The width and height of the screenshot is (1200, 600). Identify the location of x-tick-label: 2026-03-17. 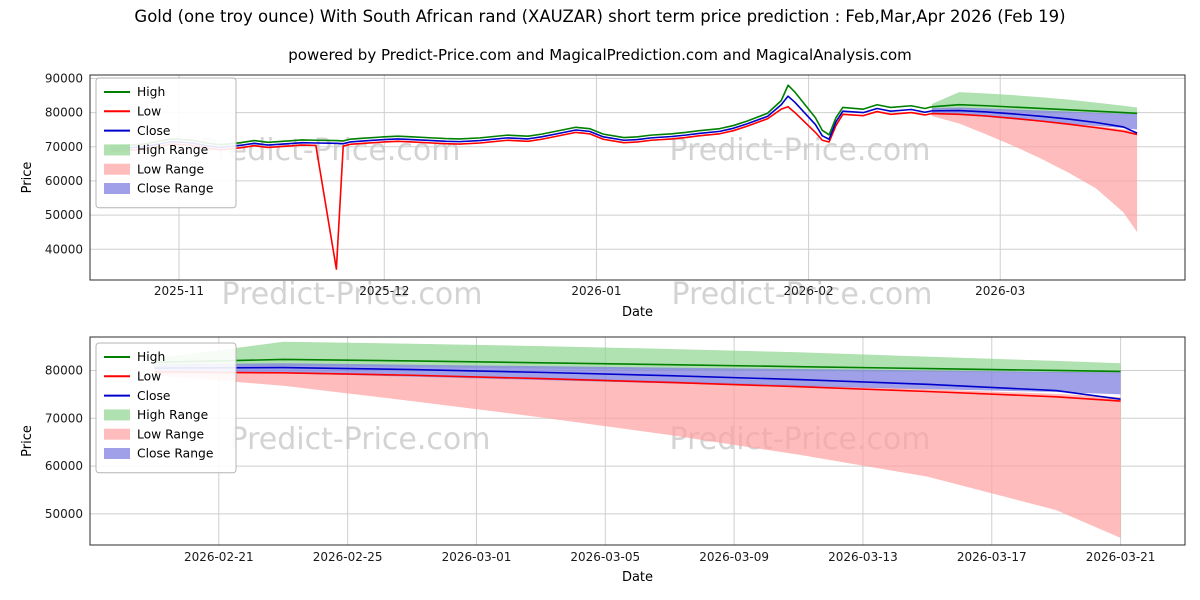
(992, 557).